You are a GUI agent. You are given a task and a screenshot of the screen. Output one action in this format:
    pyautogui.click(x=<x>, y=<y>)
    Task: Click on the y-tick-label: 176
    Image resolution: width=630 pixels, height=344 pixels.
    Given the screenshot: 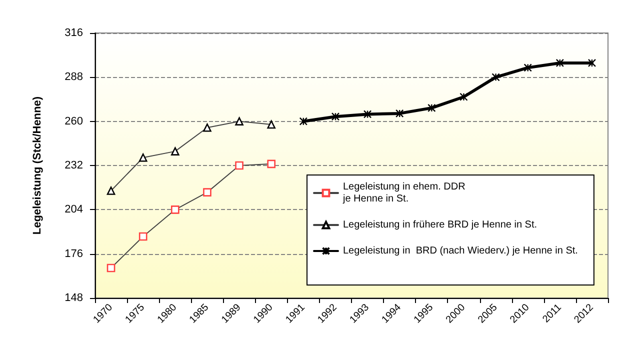 What is the action you would take?
    pyautogui.click(x=73, y=254)
    